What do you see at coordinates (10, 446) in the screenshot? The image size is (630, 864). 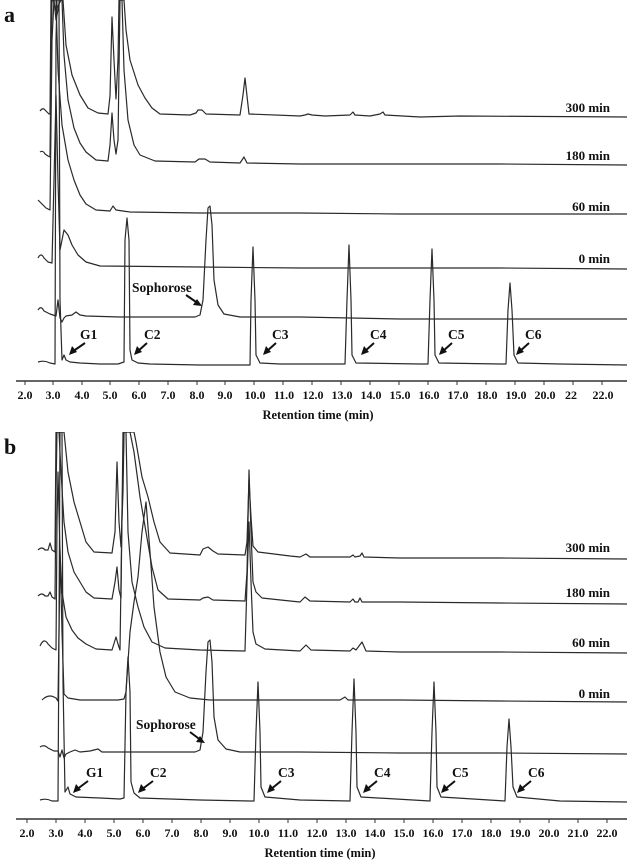 I see `panel-label: b` at bounding box center [10, 446].